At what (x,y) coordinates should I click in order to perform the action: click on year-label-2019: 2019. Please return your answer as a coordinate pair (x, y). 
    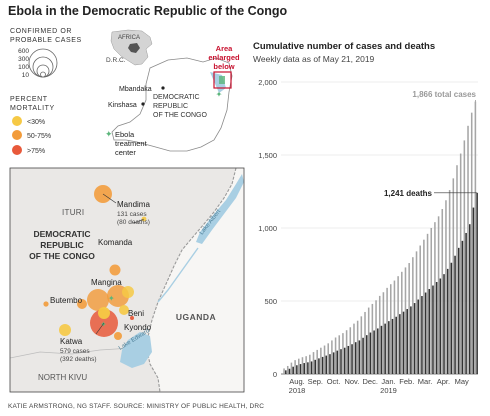
    Looking at the image, I should click on (388, 390).